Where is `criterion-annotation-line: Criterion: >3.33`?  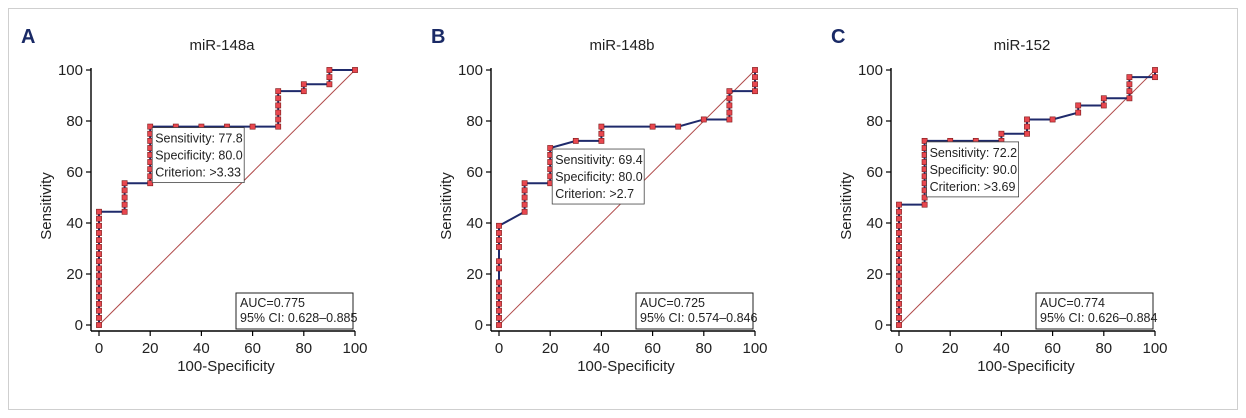
criterion-annotation-line: Criterion: >3.33 is located at coordinates (198, 173).